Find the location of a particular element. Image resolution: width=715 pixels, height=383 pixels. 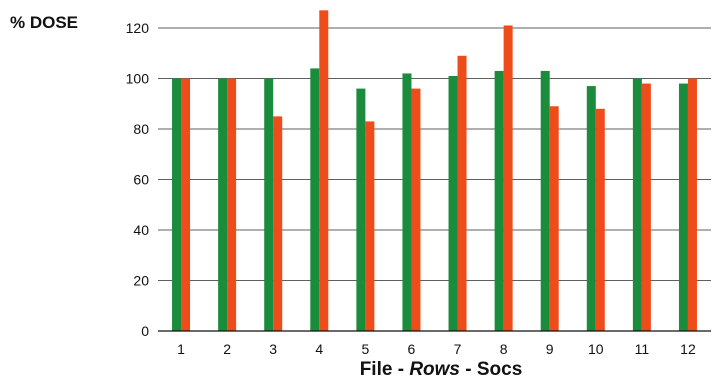

y-tick-label: 80 is located at coordinates (141, 129).